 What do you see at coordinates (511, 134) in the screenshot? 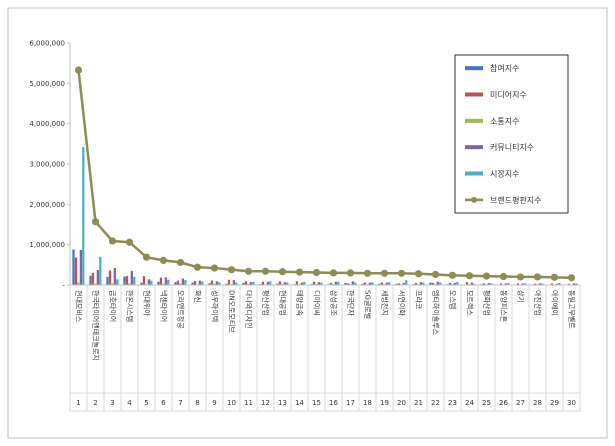
I see `legend-box` at bounding box center [511, 134].